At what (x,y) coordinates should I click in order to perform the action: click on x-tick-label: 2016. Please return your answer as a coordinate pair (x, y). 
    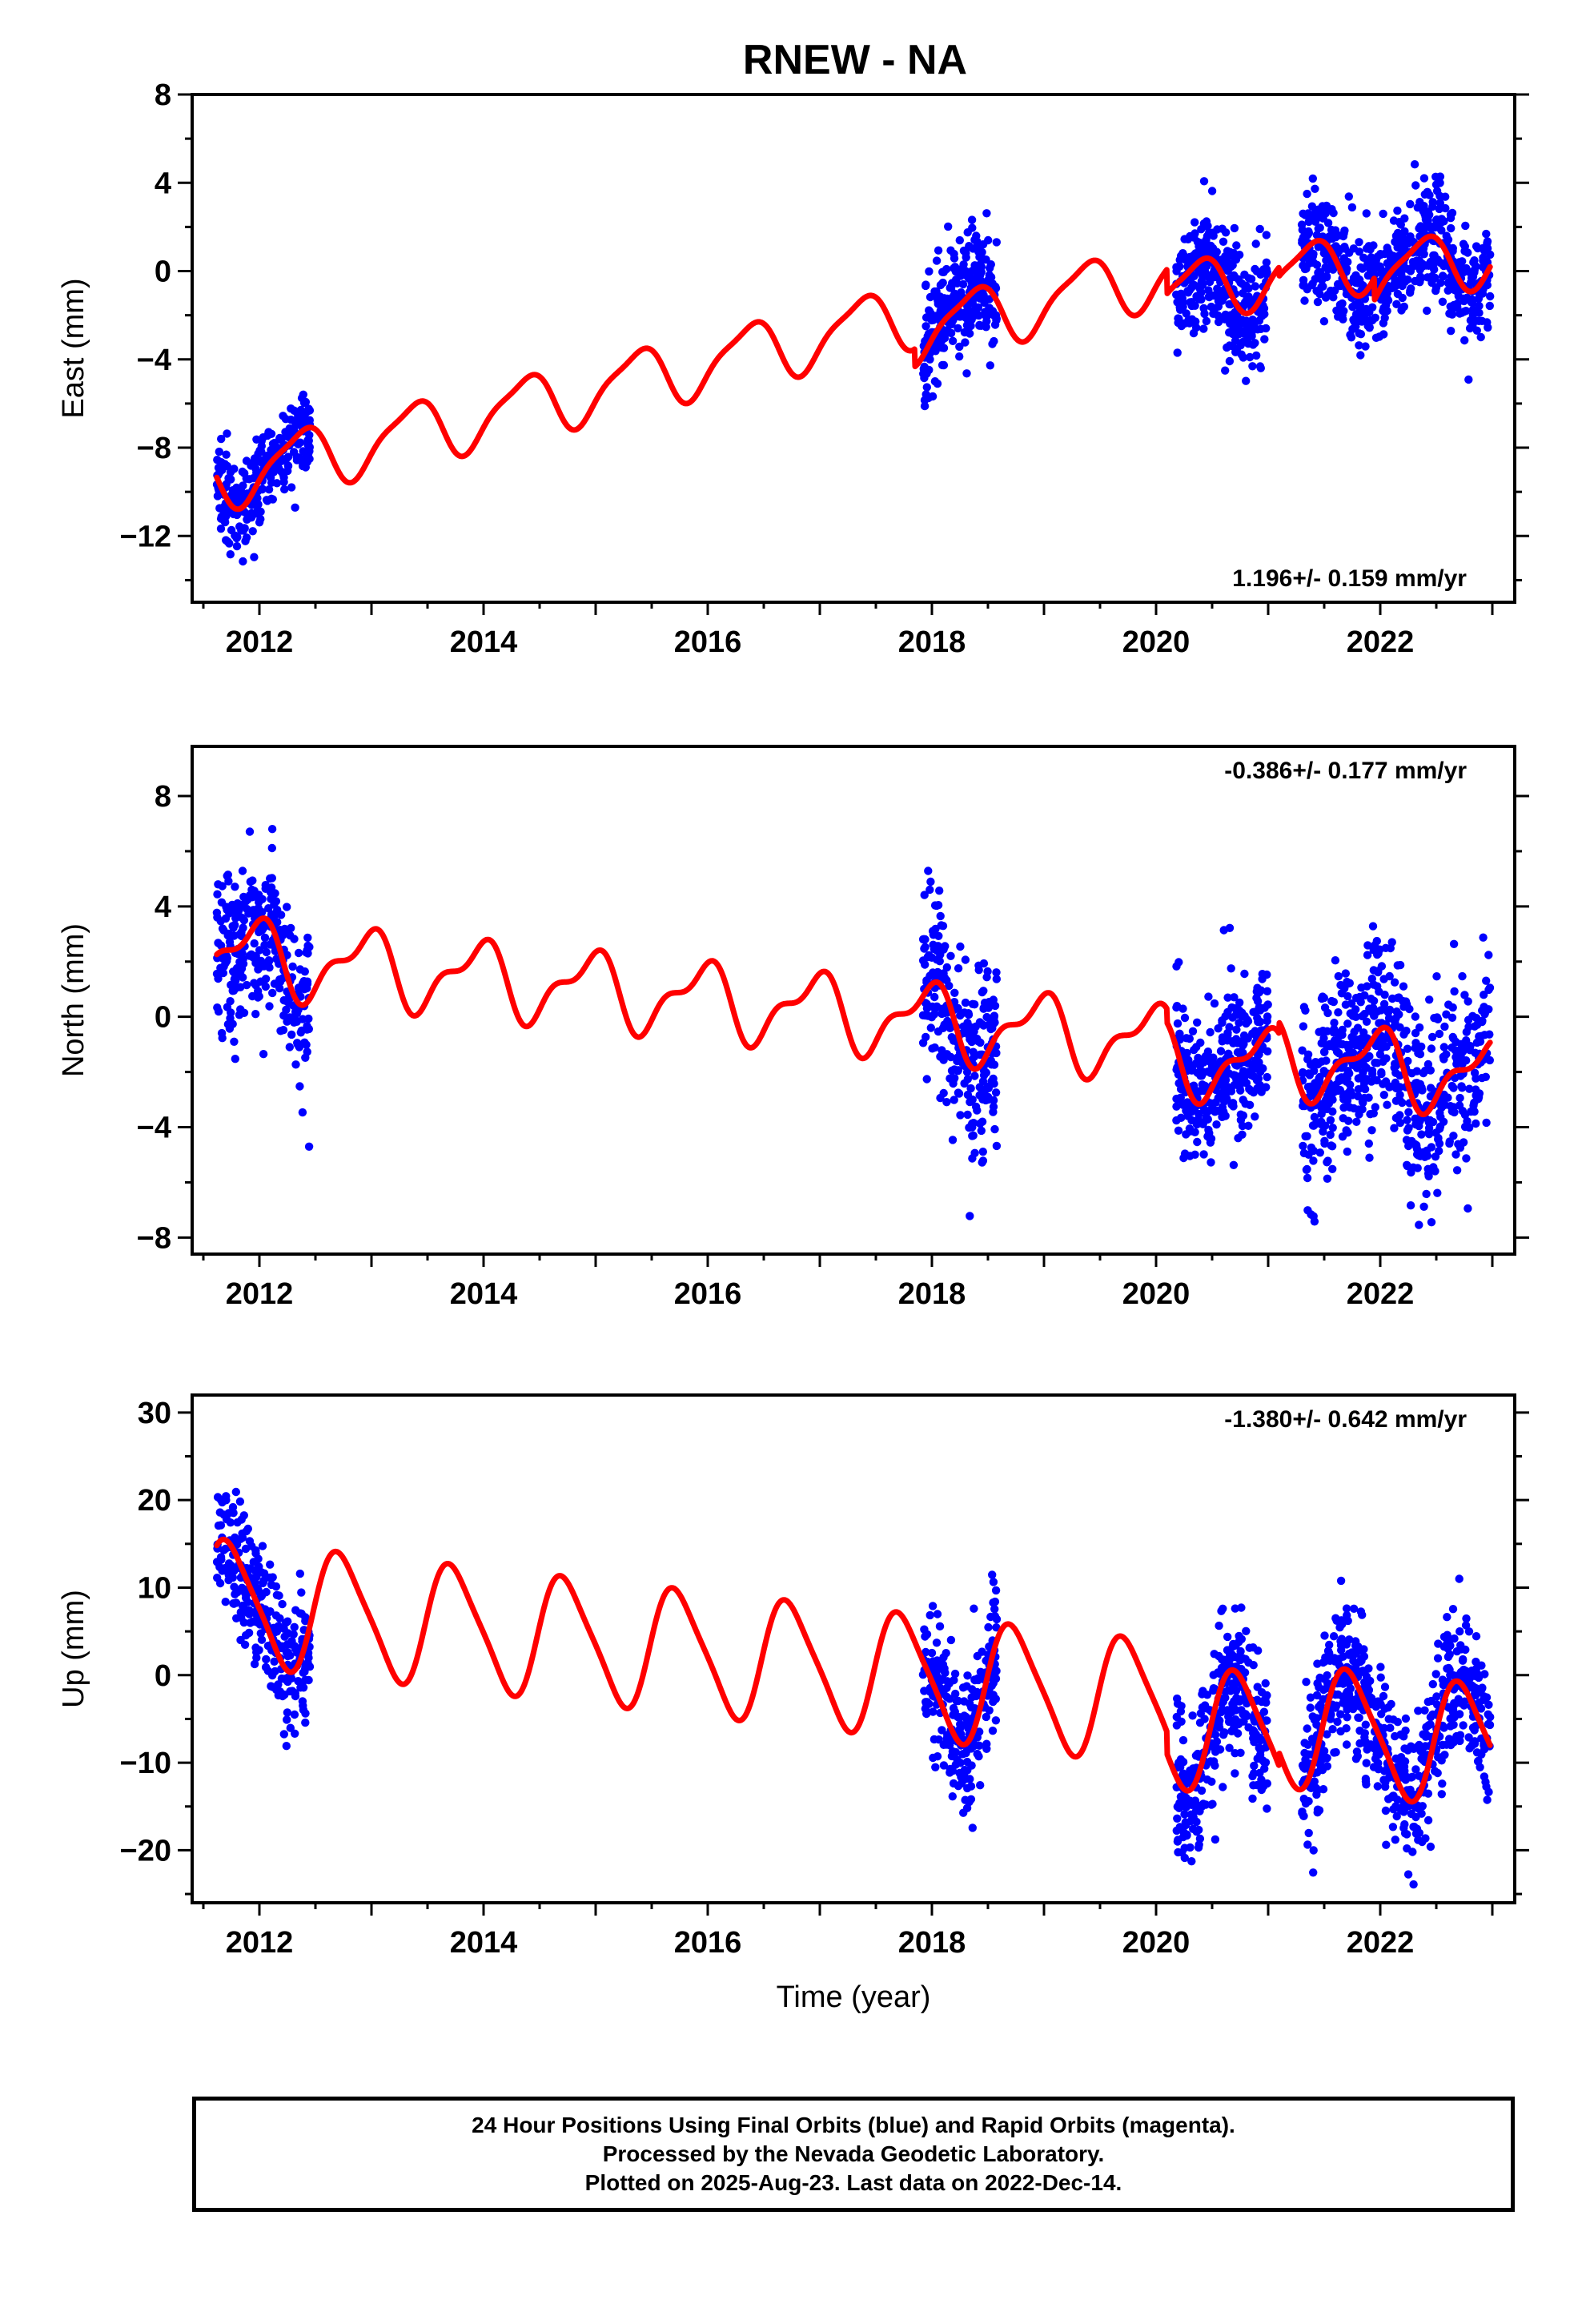
    Looking at the image, I should click on (708, 642).